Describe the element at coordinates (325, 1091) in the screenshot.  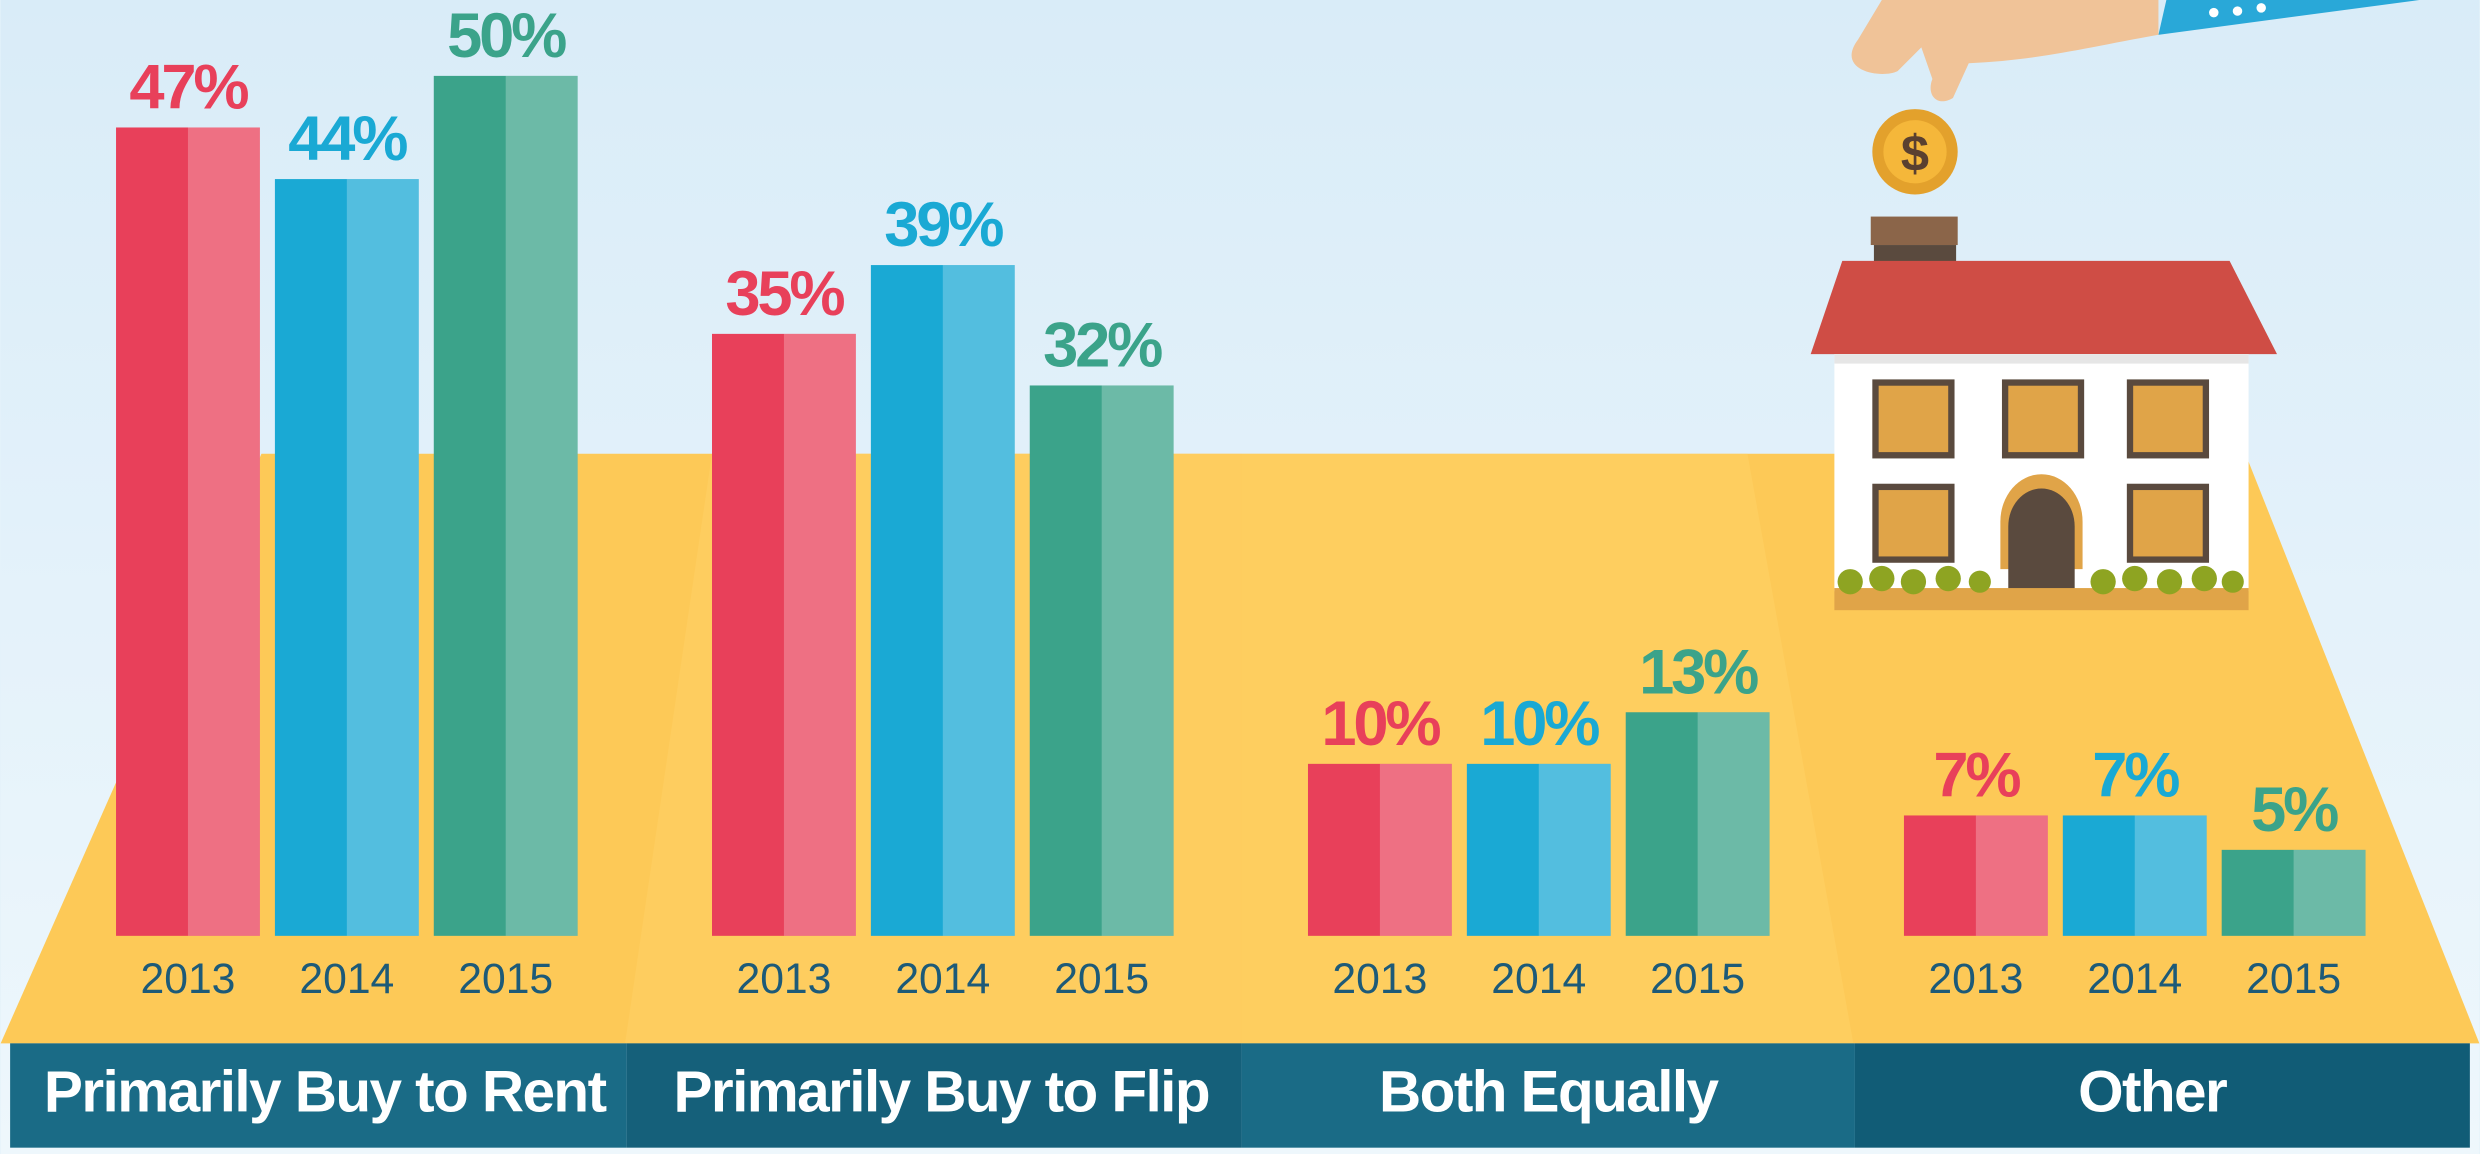
I see `category-label: Primarily Buy to Rent` at that location.